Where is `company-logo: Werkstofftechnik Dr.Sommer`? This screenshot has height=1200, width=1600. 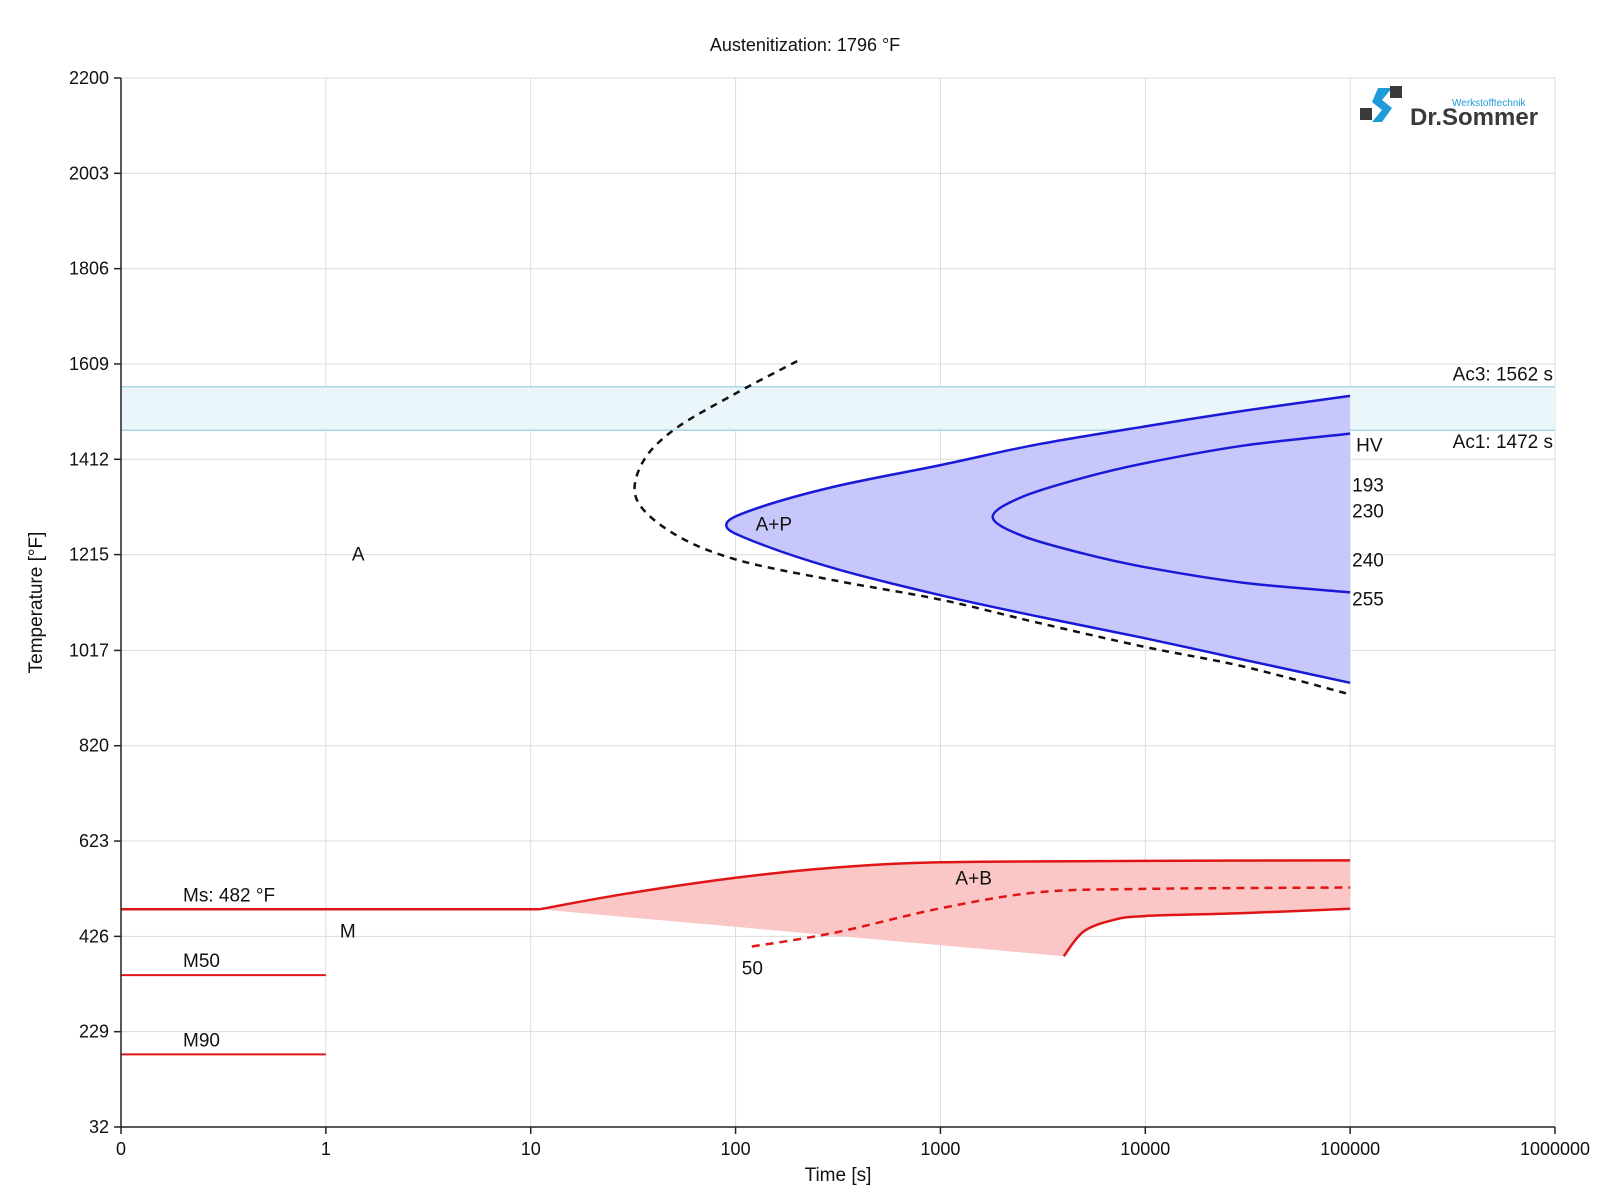 company-logo: Werkstofftechnik Dr.Sommer is located at coordinates (1455, 107).